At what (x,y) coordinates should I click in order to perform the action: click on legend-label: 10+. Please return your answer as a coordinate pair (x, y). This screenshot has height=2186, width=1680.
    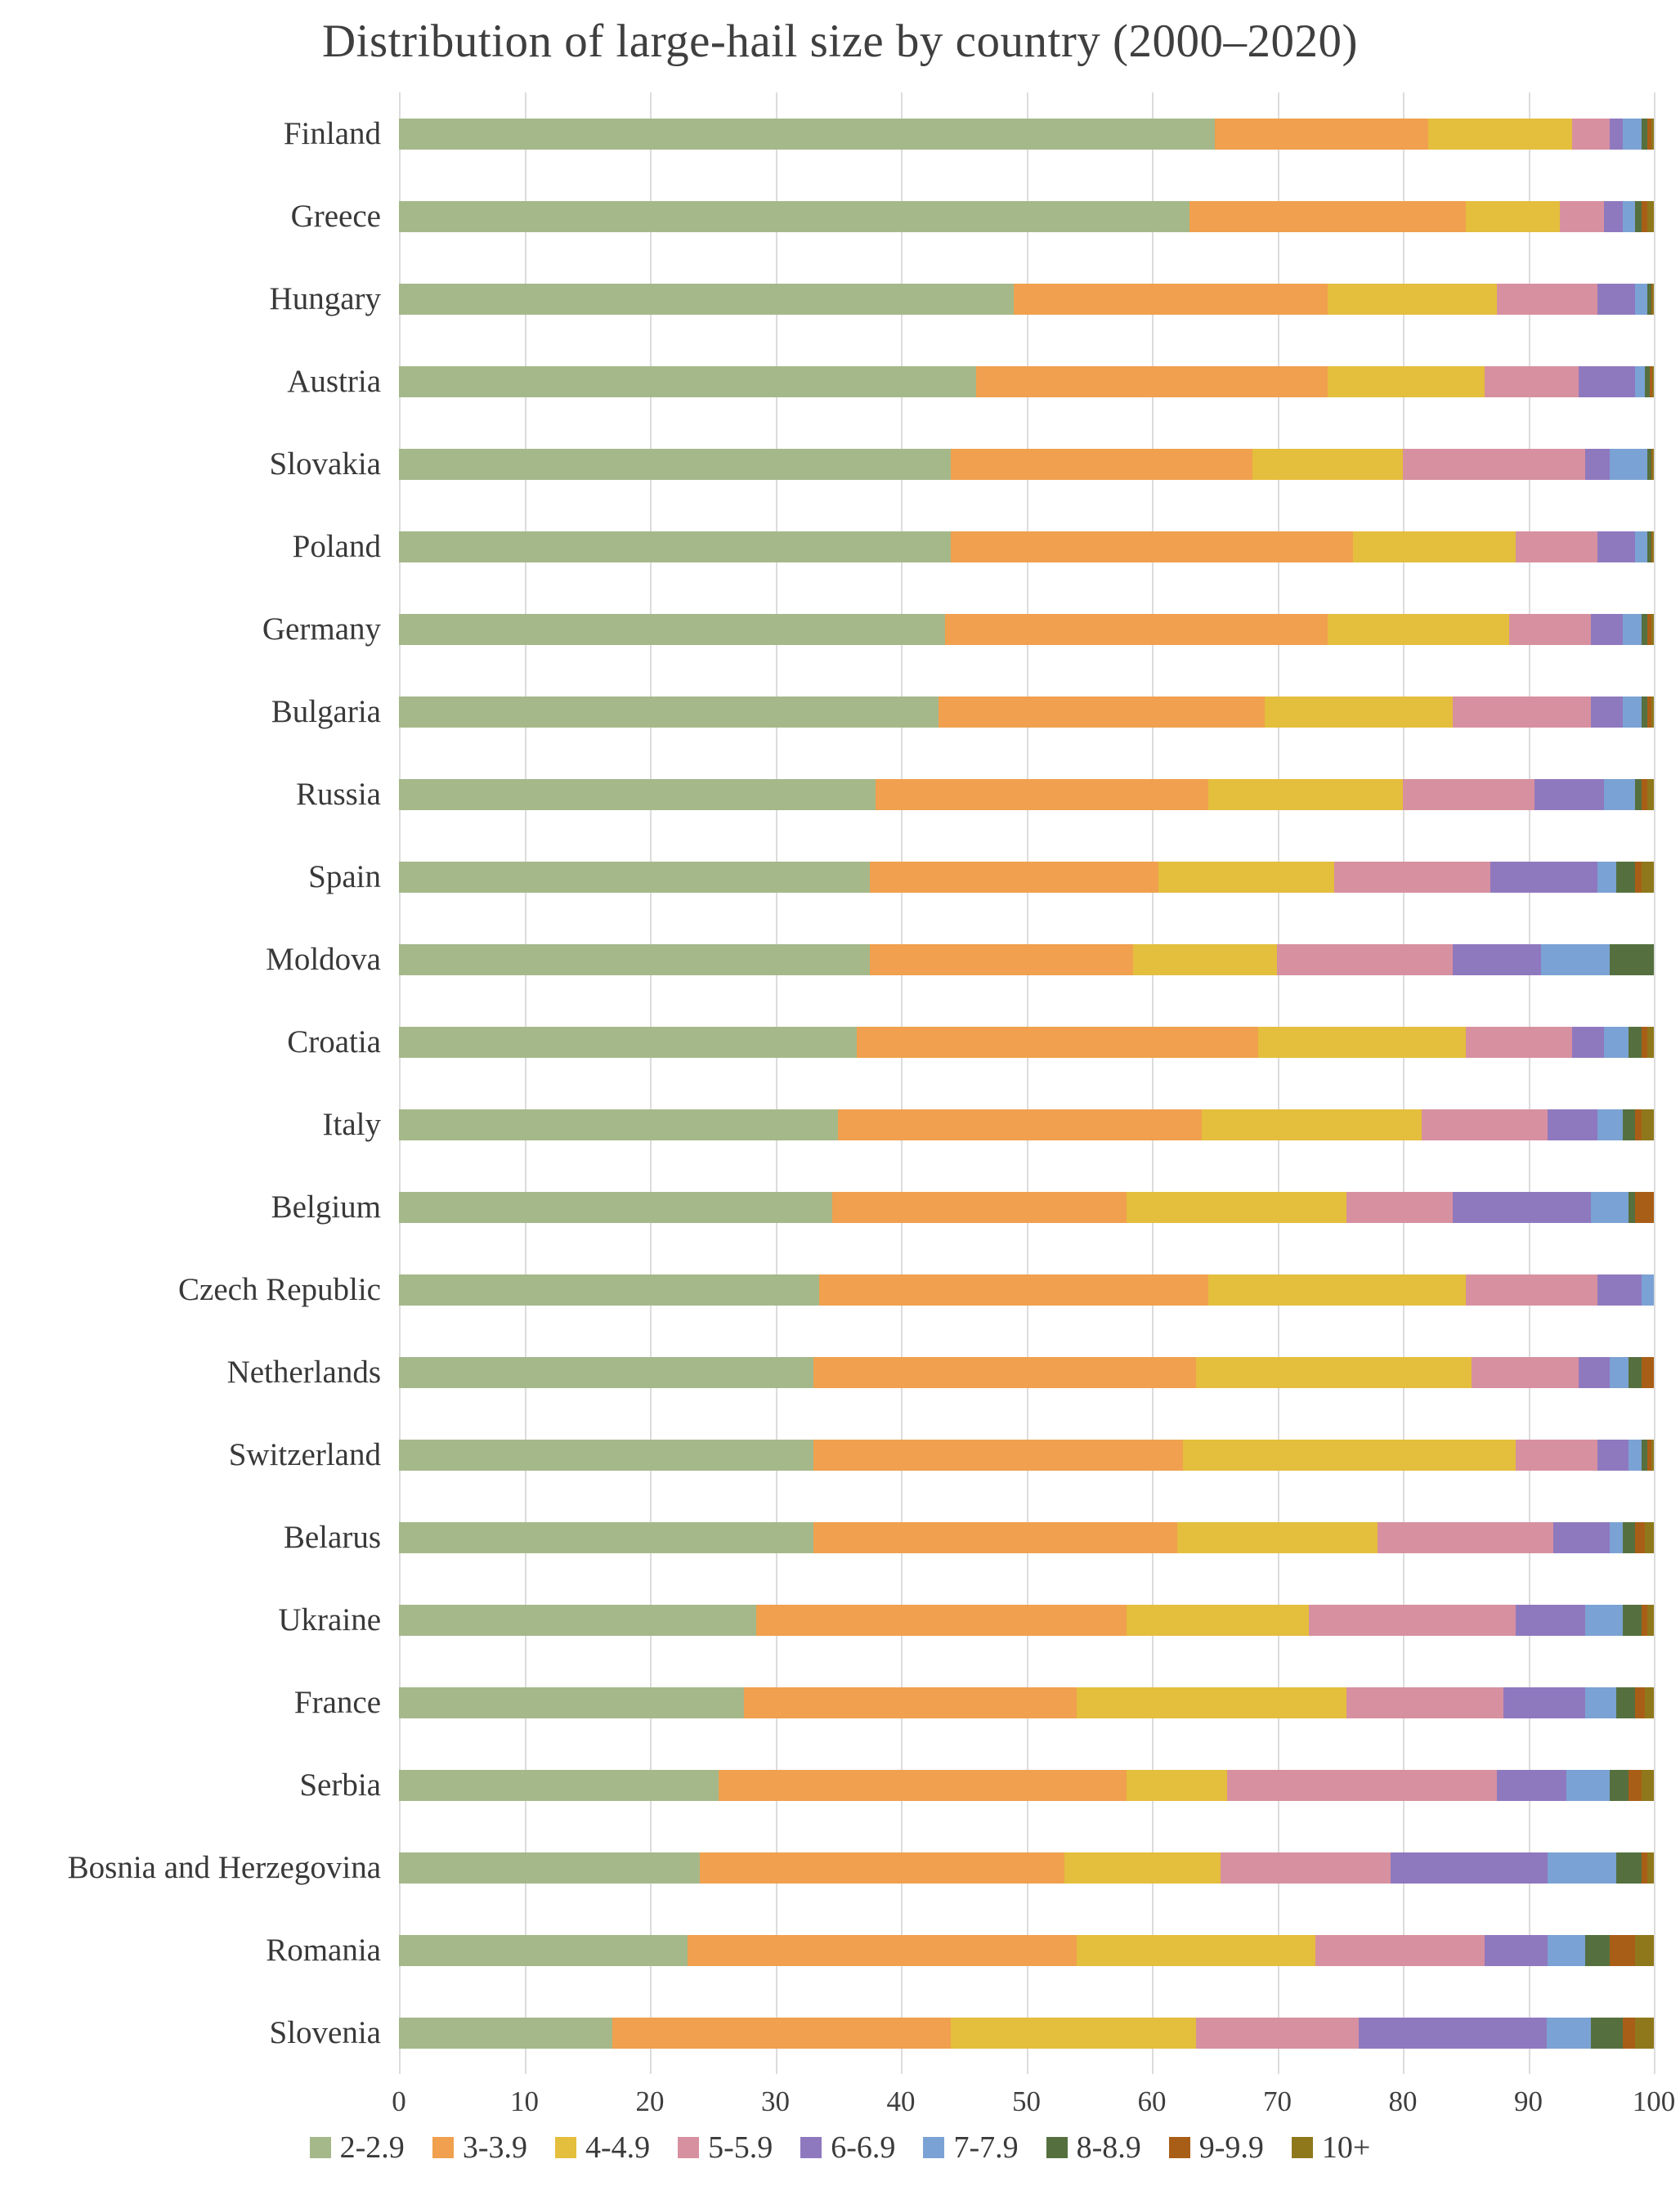
    Looking at the image, I should click on (1346, 2147).